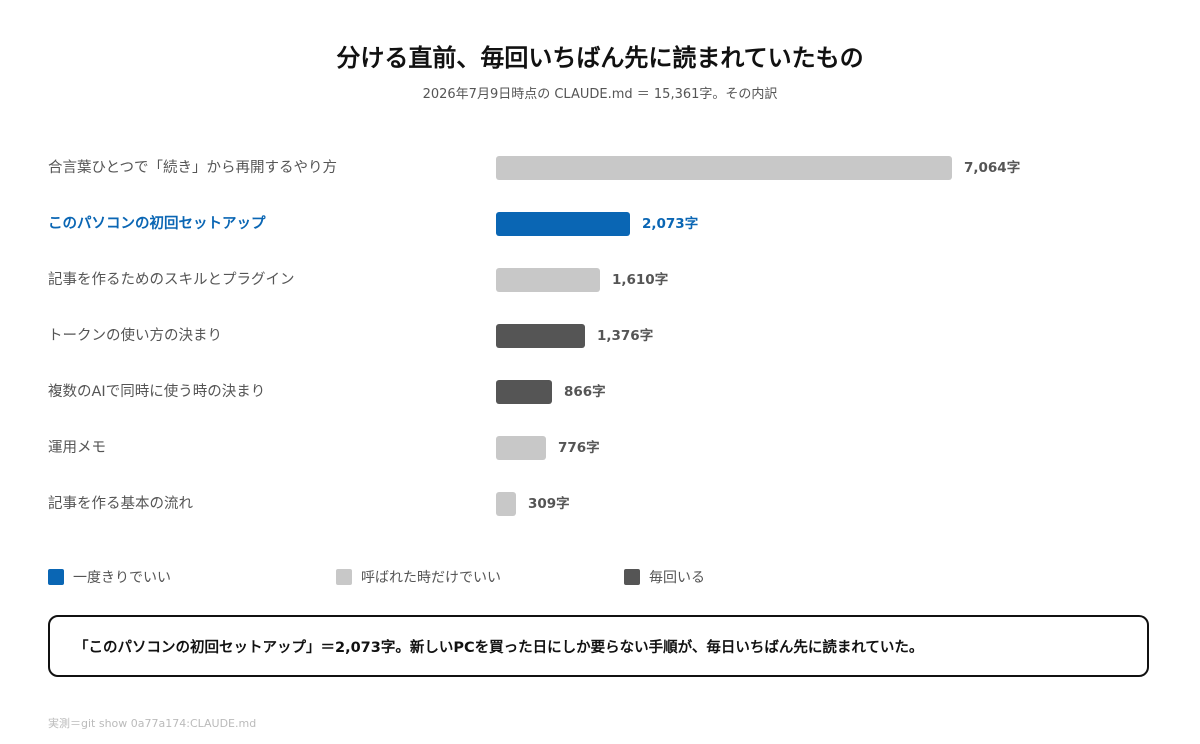 The image size is (1200, 744). What do you see at coordinates (585, 392) in the screenshot?
I see `value-label: 866字` at bounding box center [585, 392].